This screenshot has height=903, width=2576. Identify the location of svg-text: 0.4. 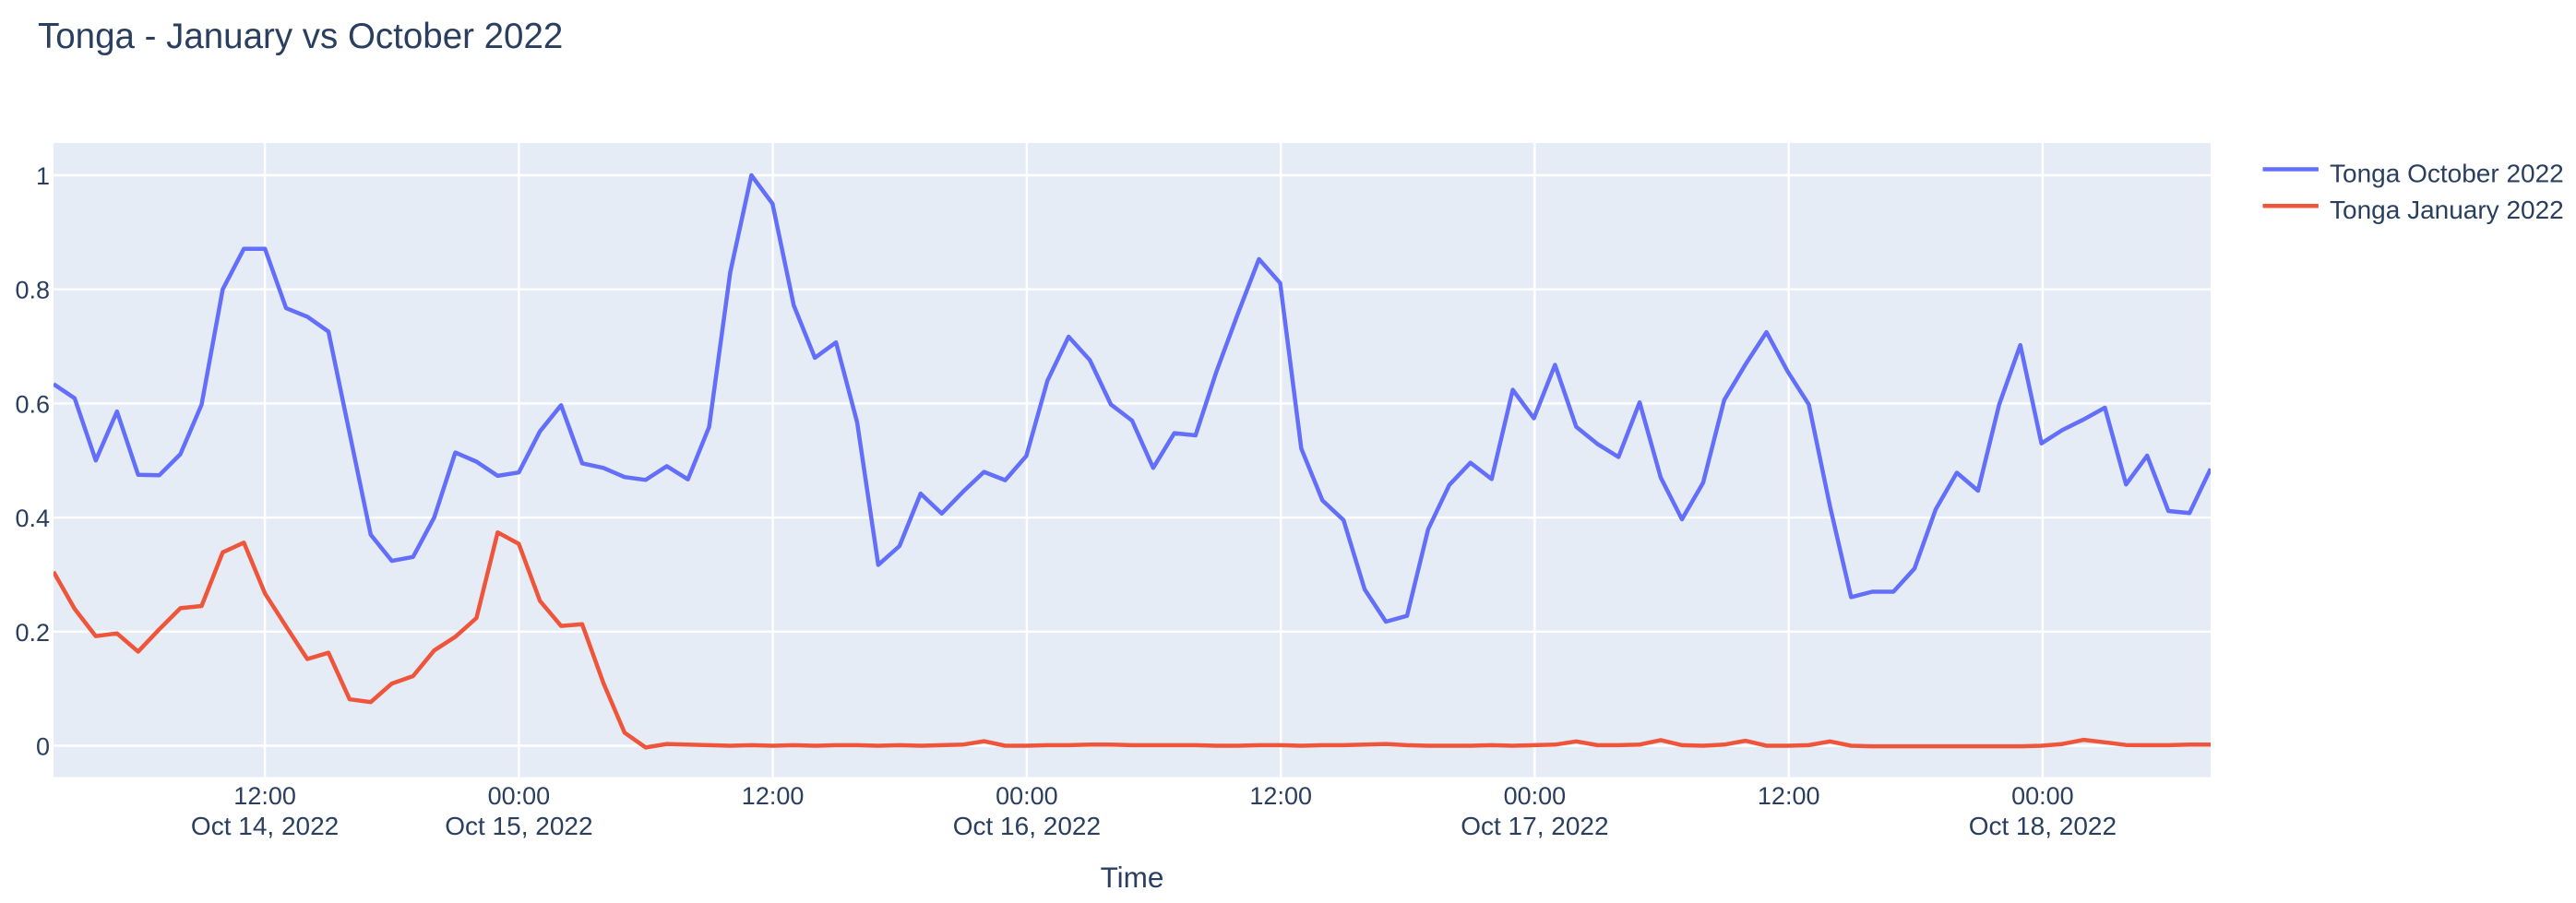
(32, 518).